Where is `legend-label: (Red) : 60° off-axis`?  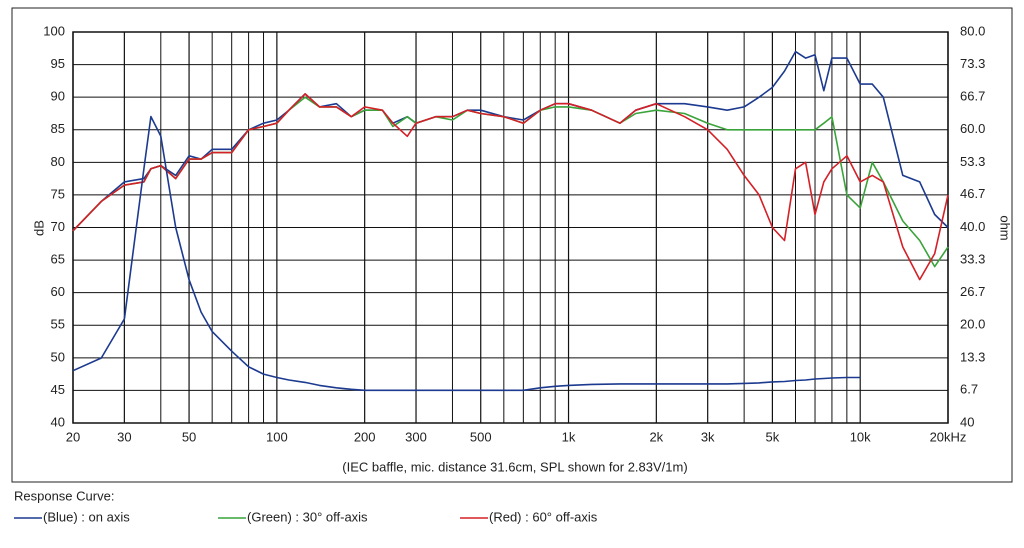 legend-label: (Red) : 60° off-axis is located at coordinates (543, 516).